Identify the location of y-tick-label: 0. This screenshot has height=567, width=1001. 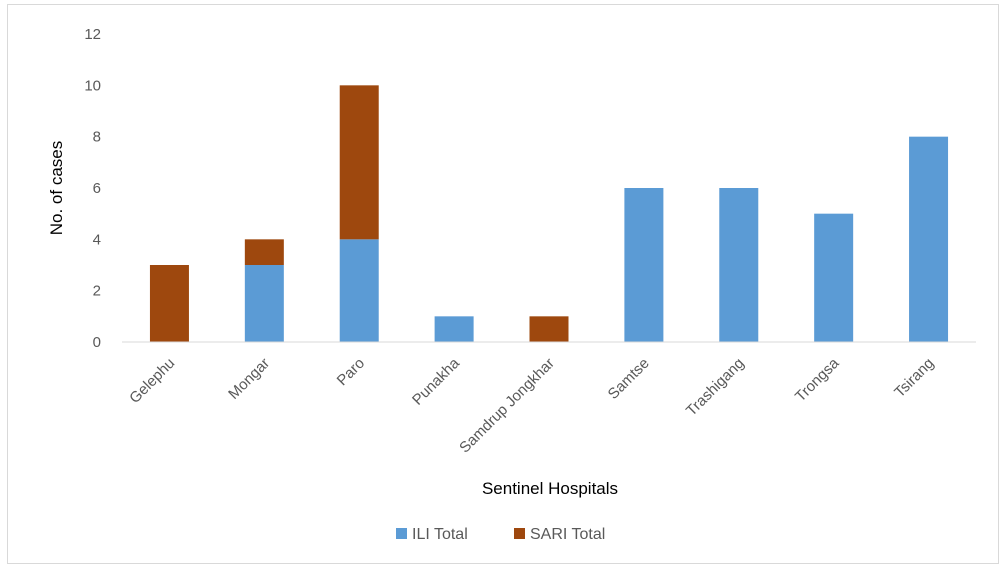
(97, 342).